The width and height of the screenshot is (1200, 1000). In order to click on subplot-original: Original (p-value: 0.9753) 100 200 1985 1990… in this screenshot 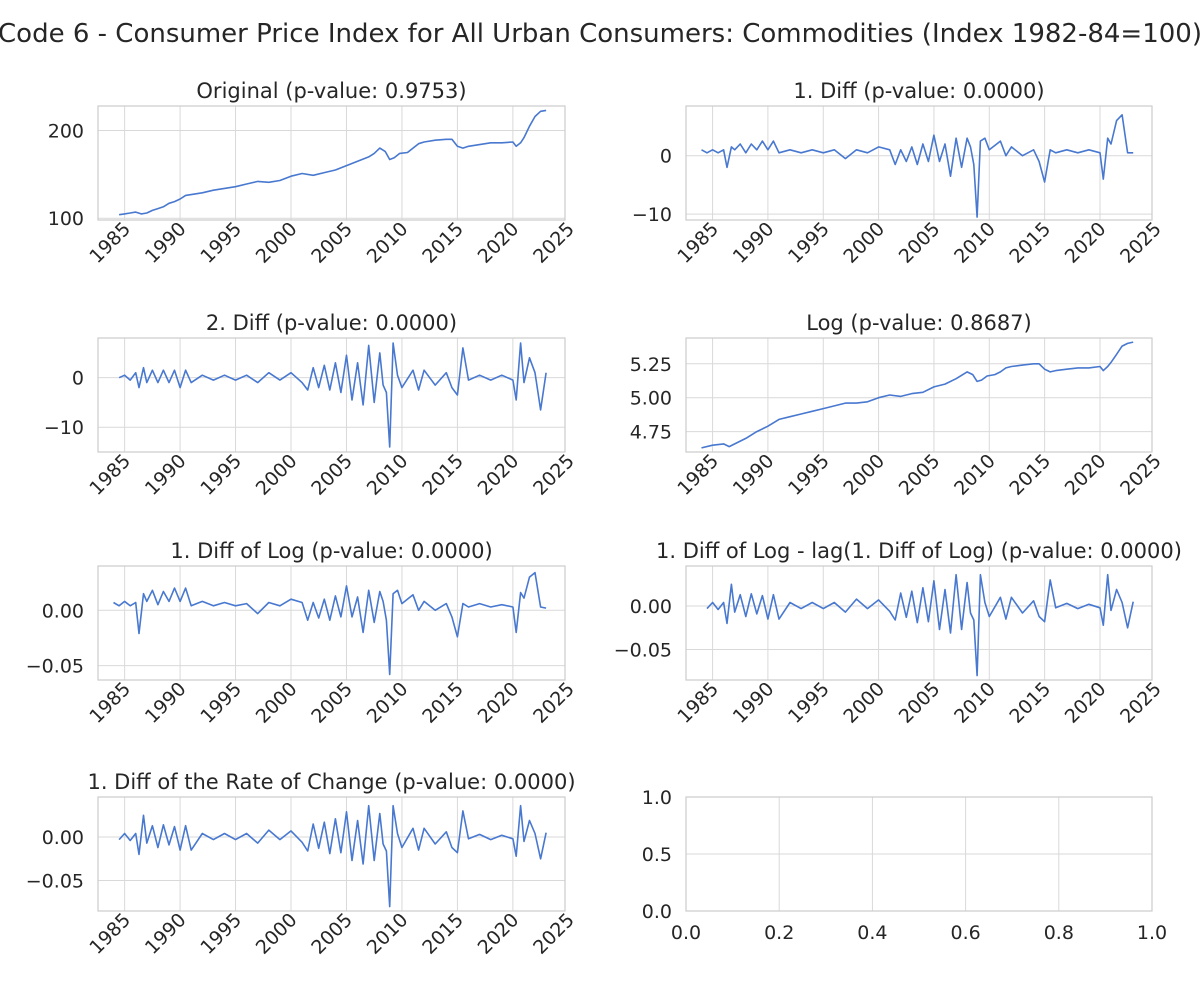, I will do `click(313, 173)`.